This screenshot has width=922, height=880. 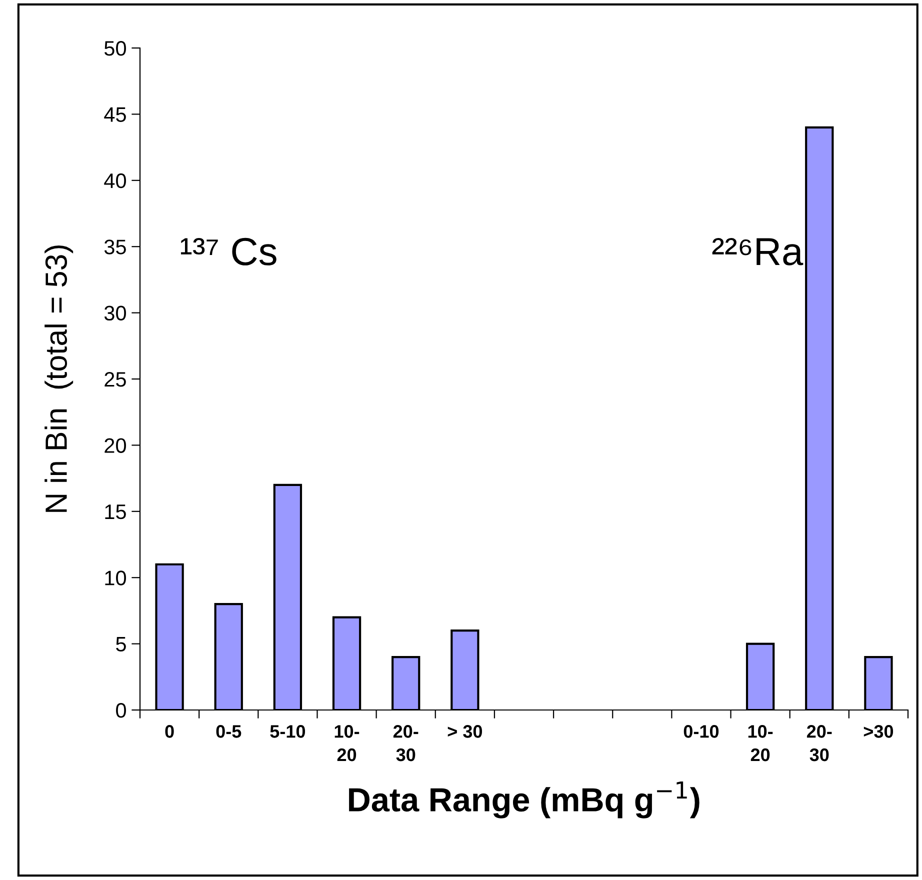 I want to click on y-tick-label: 20, so click(x=115, y=445).